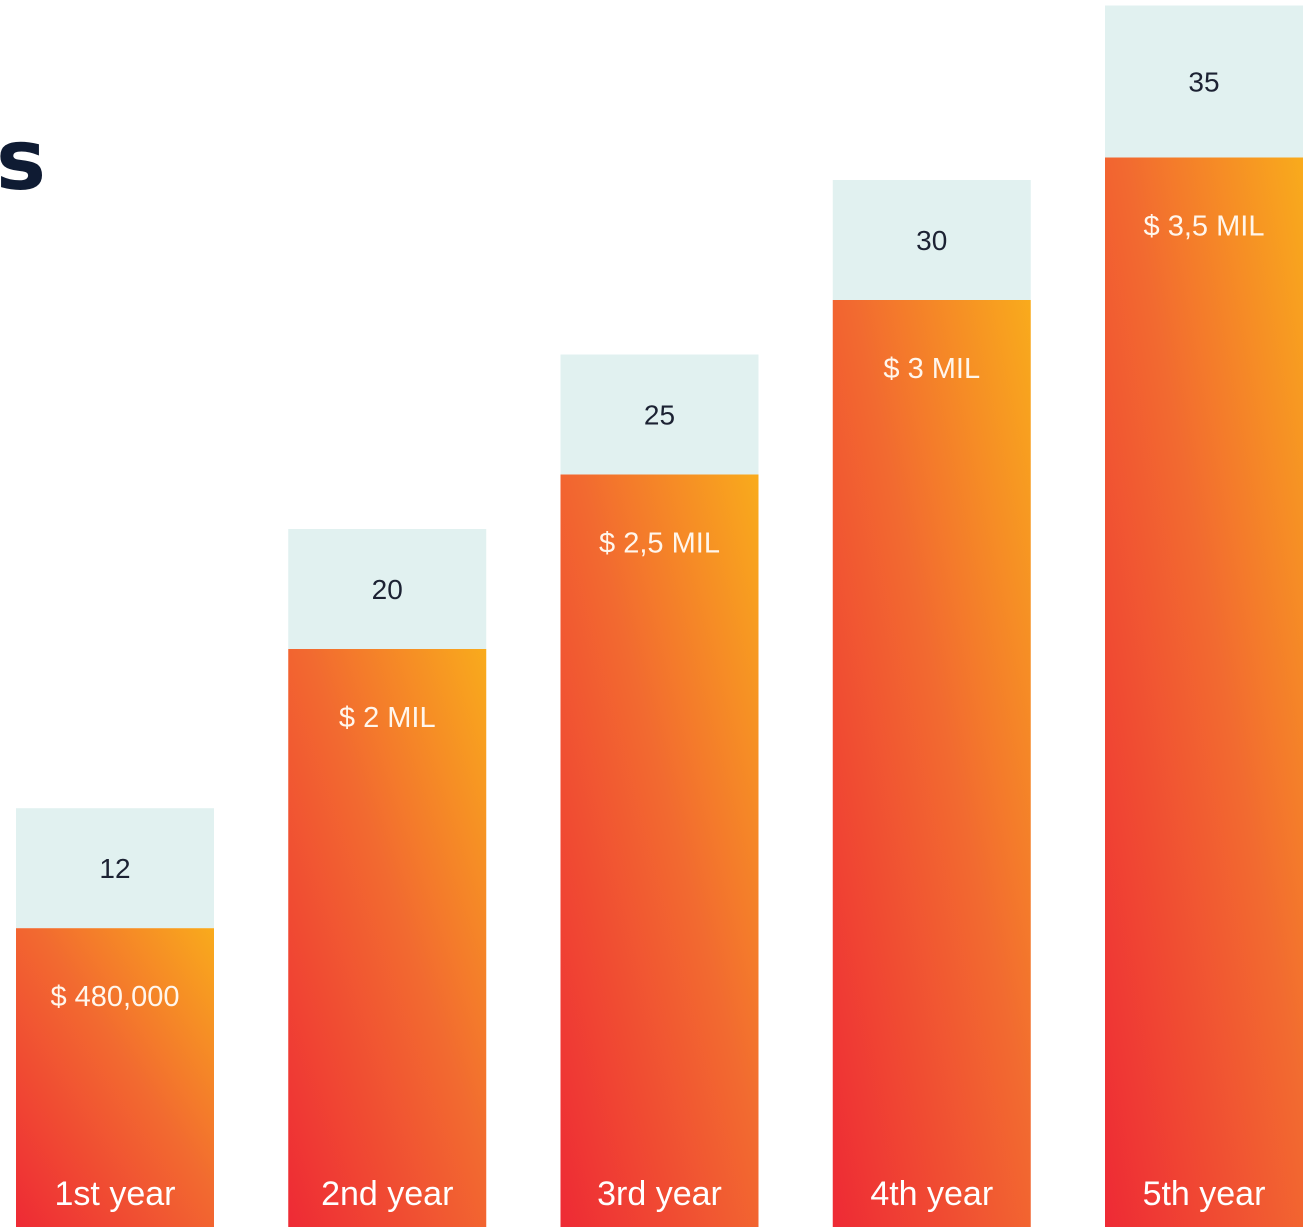  I want to click on bar-count-label: 30, so click(931, 240).